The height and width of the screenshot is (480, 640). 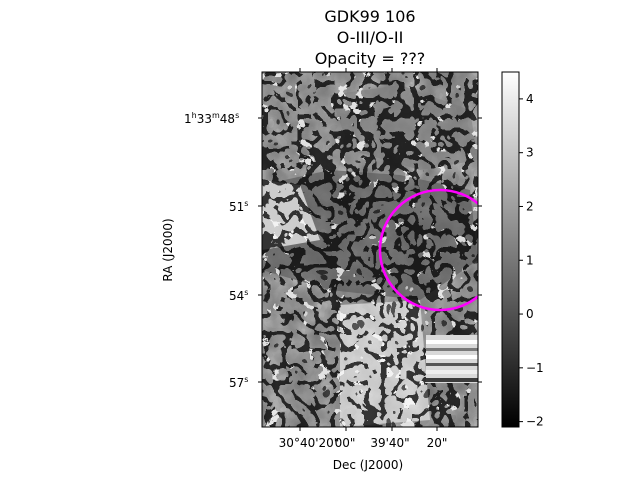 I want to click on region-circle, so click(x=428, y=250).